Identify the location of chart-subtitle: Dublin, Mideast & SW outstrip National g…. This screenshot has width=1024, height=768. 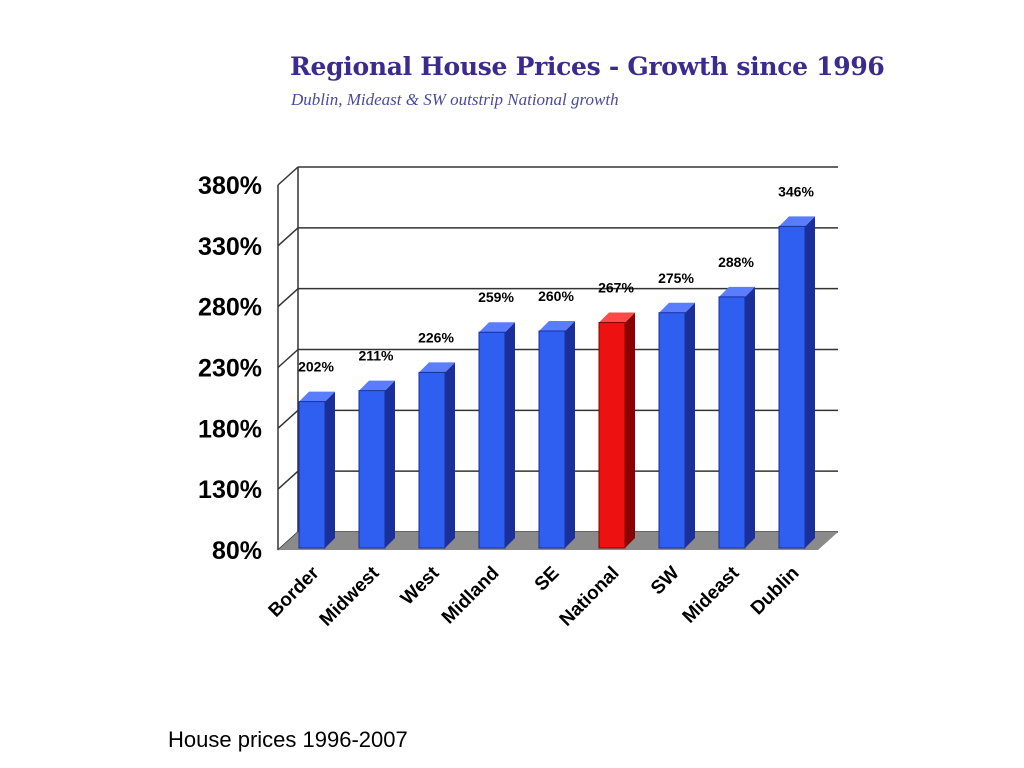
(455, 99).